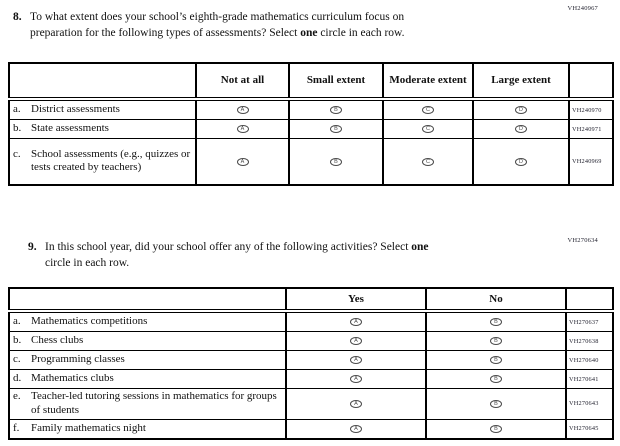 Image resolution: width=620 pixels, height=446 pixels. Describe the element at coordinates (75, 109) in the screenshot. I see `row-label: District assessments` at that location.